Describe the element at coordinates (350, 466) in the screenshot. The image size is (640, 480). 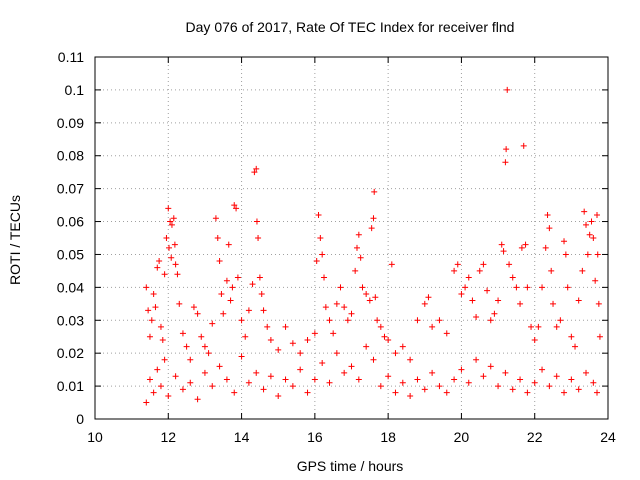
I see `x-axis-title: GPS time / hours` at that location.